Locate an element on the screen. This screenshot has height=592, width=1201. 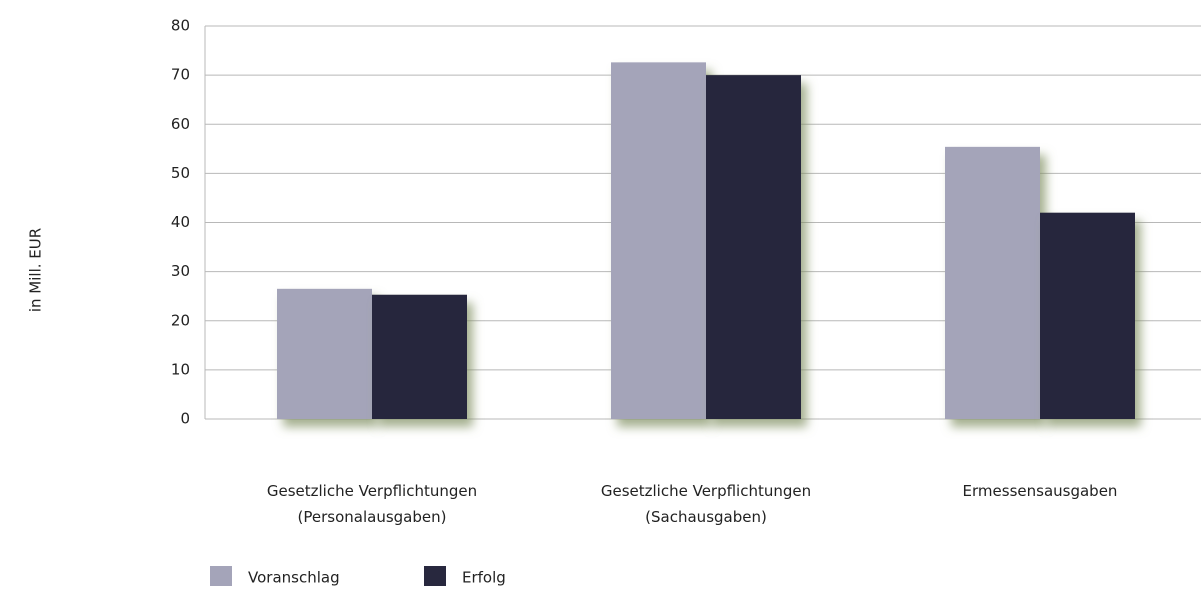
y-tick-label: 60 is located at coordinates (180, 124).